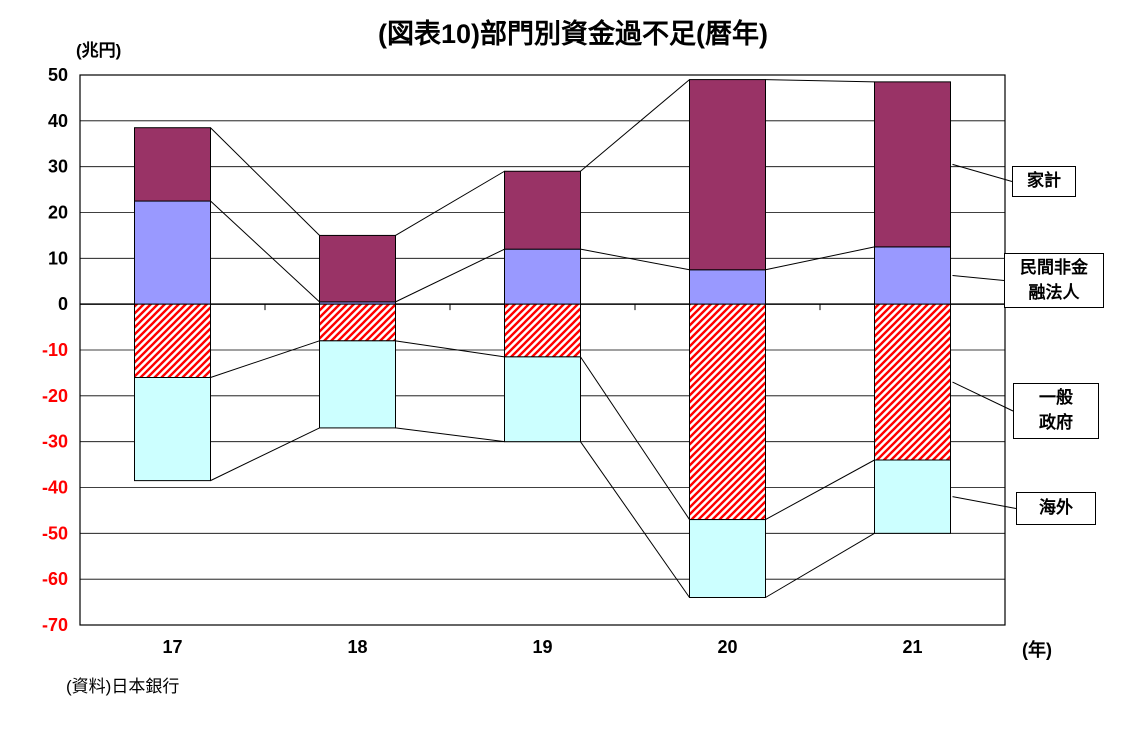 The height and width of the screenshot is (735, 1146). What do you see at coordinates (58, 258) in the screenshot?
I see `y-tick-label: 10` at bounding box center [58, 258].